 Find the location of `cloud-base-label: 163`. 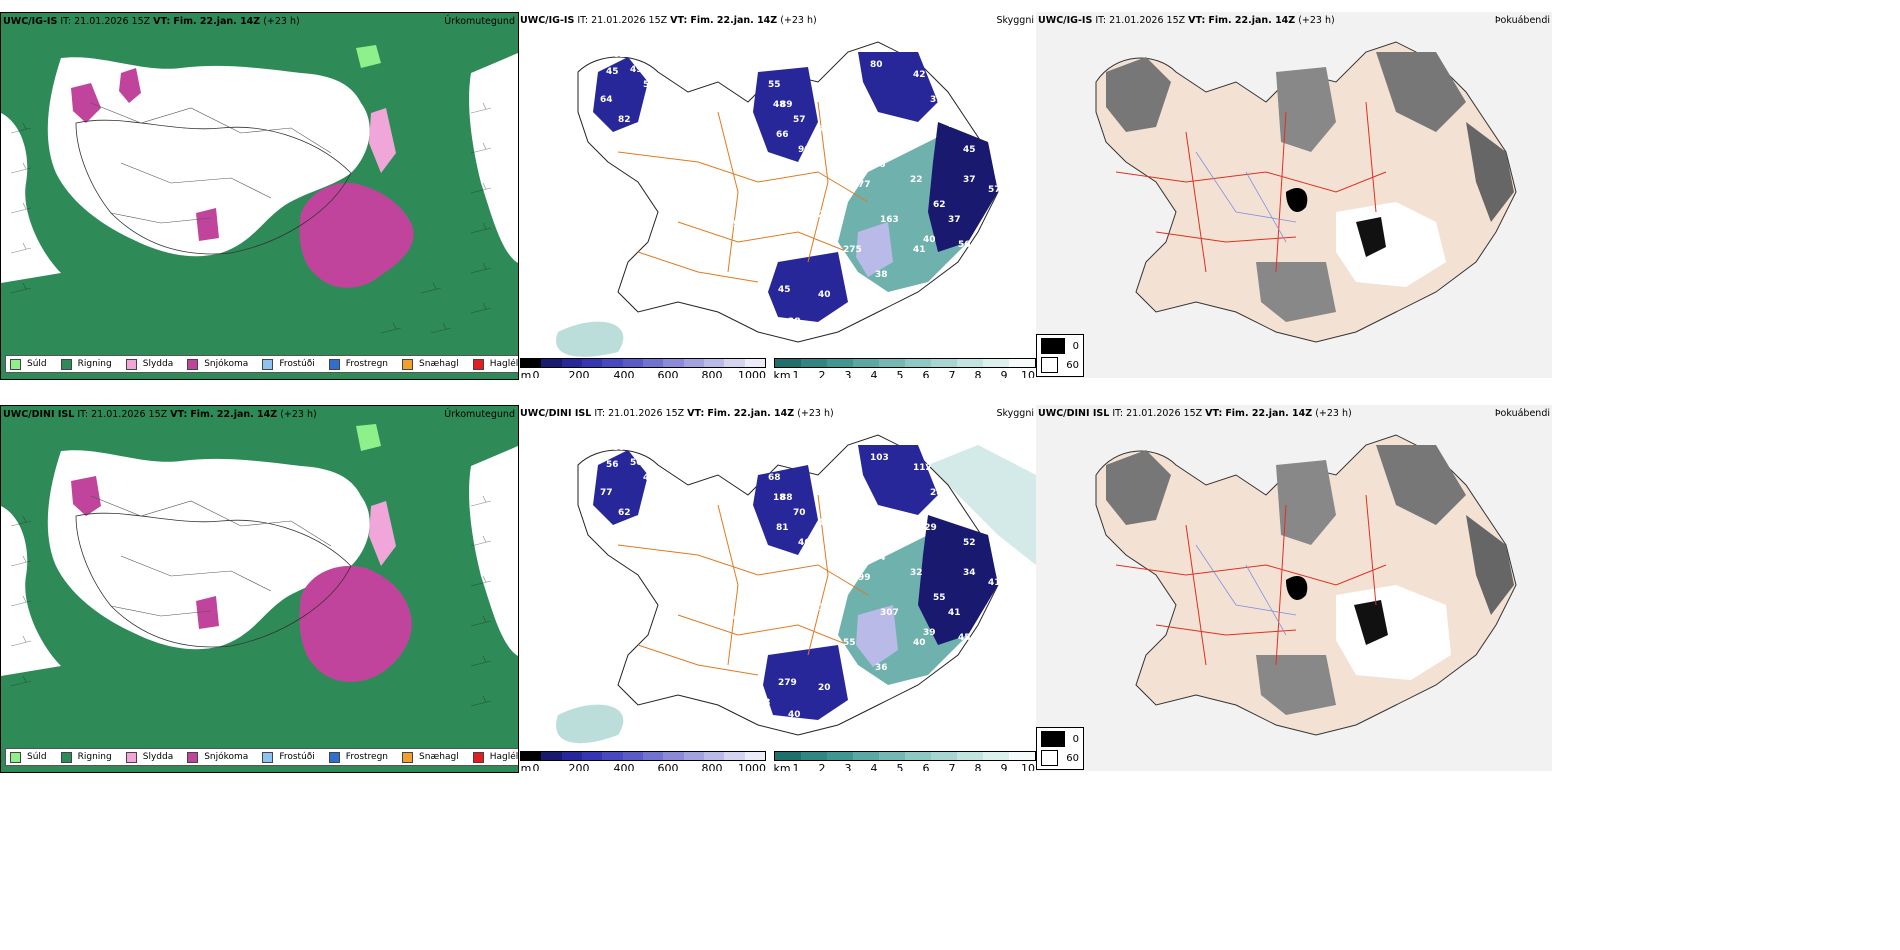

cloud-base-label: 163 is located at coordinates (889, 220).